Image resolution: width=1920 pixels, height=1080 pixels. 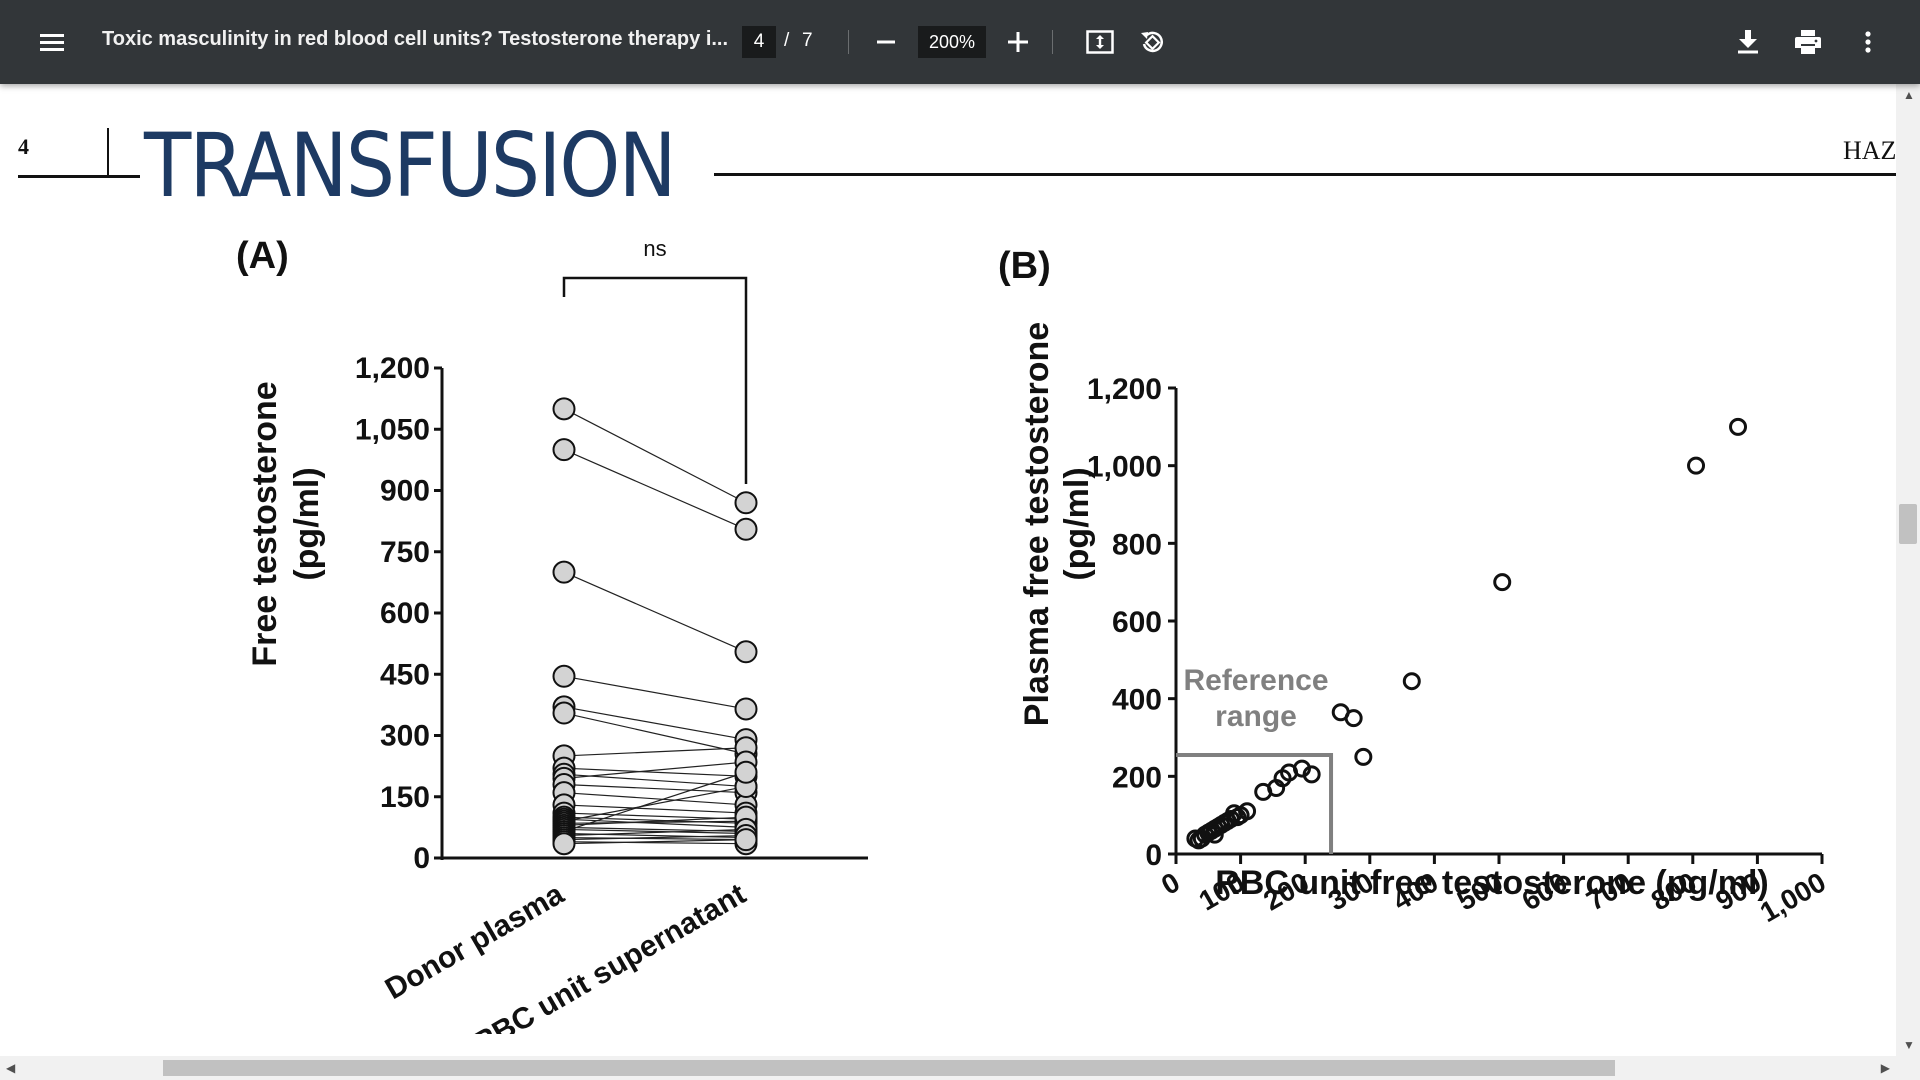 I want to click on page-count: 7, so click(x=807, y=40).